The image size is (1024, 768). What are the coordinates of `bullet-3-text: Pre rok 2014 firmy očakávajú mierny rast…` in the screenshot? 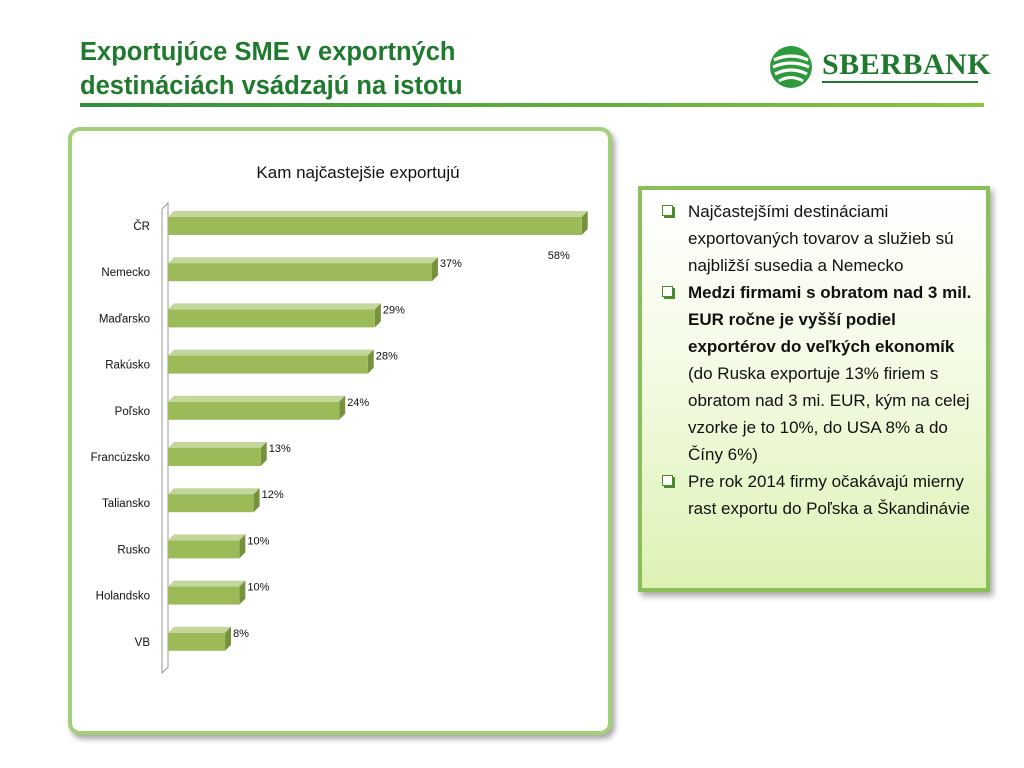 It's located at (829, 495).